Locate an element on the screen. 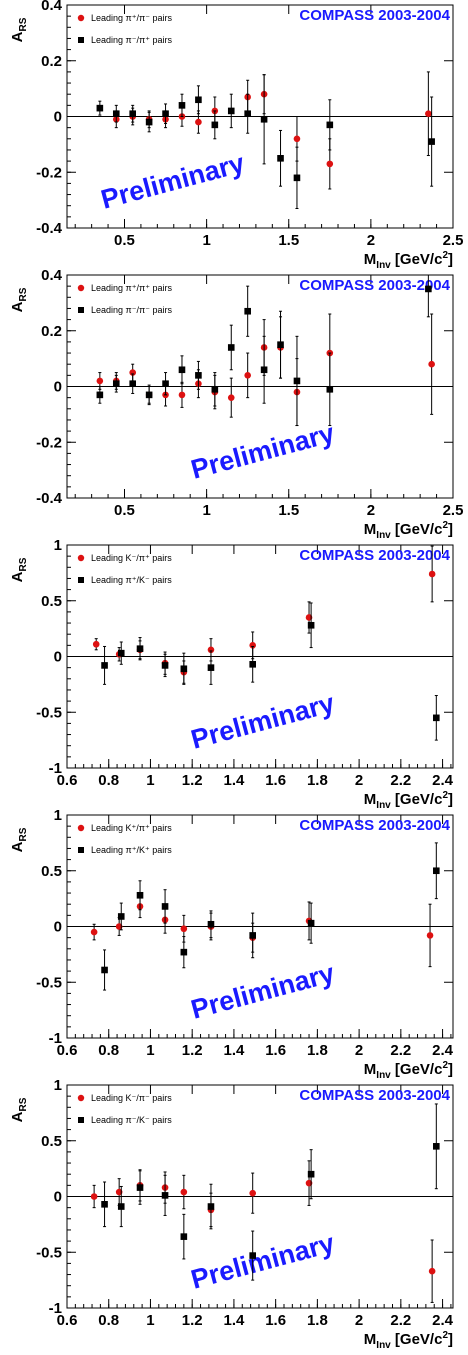 The width and height of the screenshot is (468, 1355). y-tick-label: -0.2 is located at coordinates (49, 442).